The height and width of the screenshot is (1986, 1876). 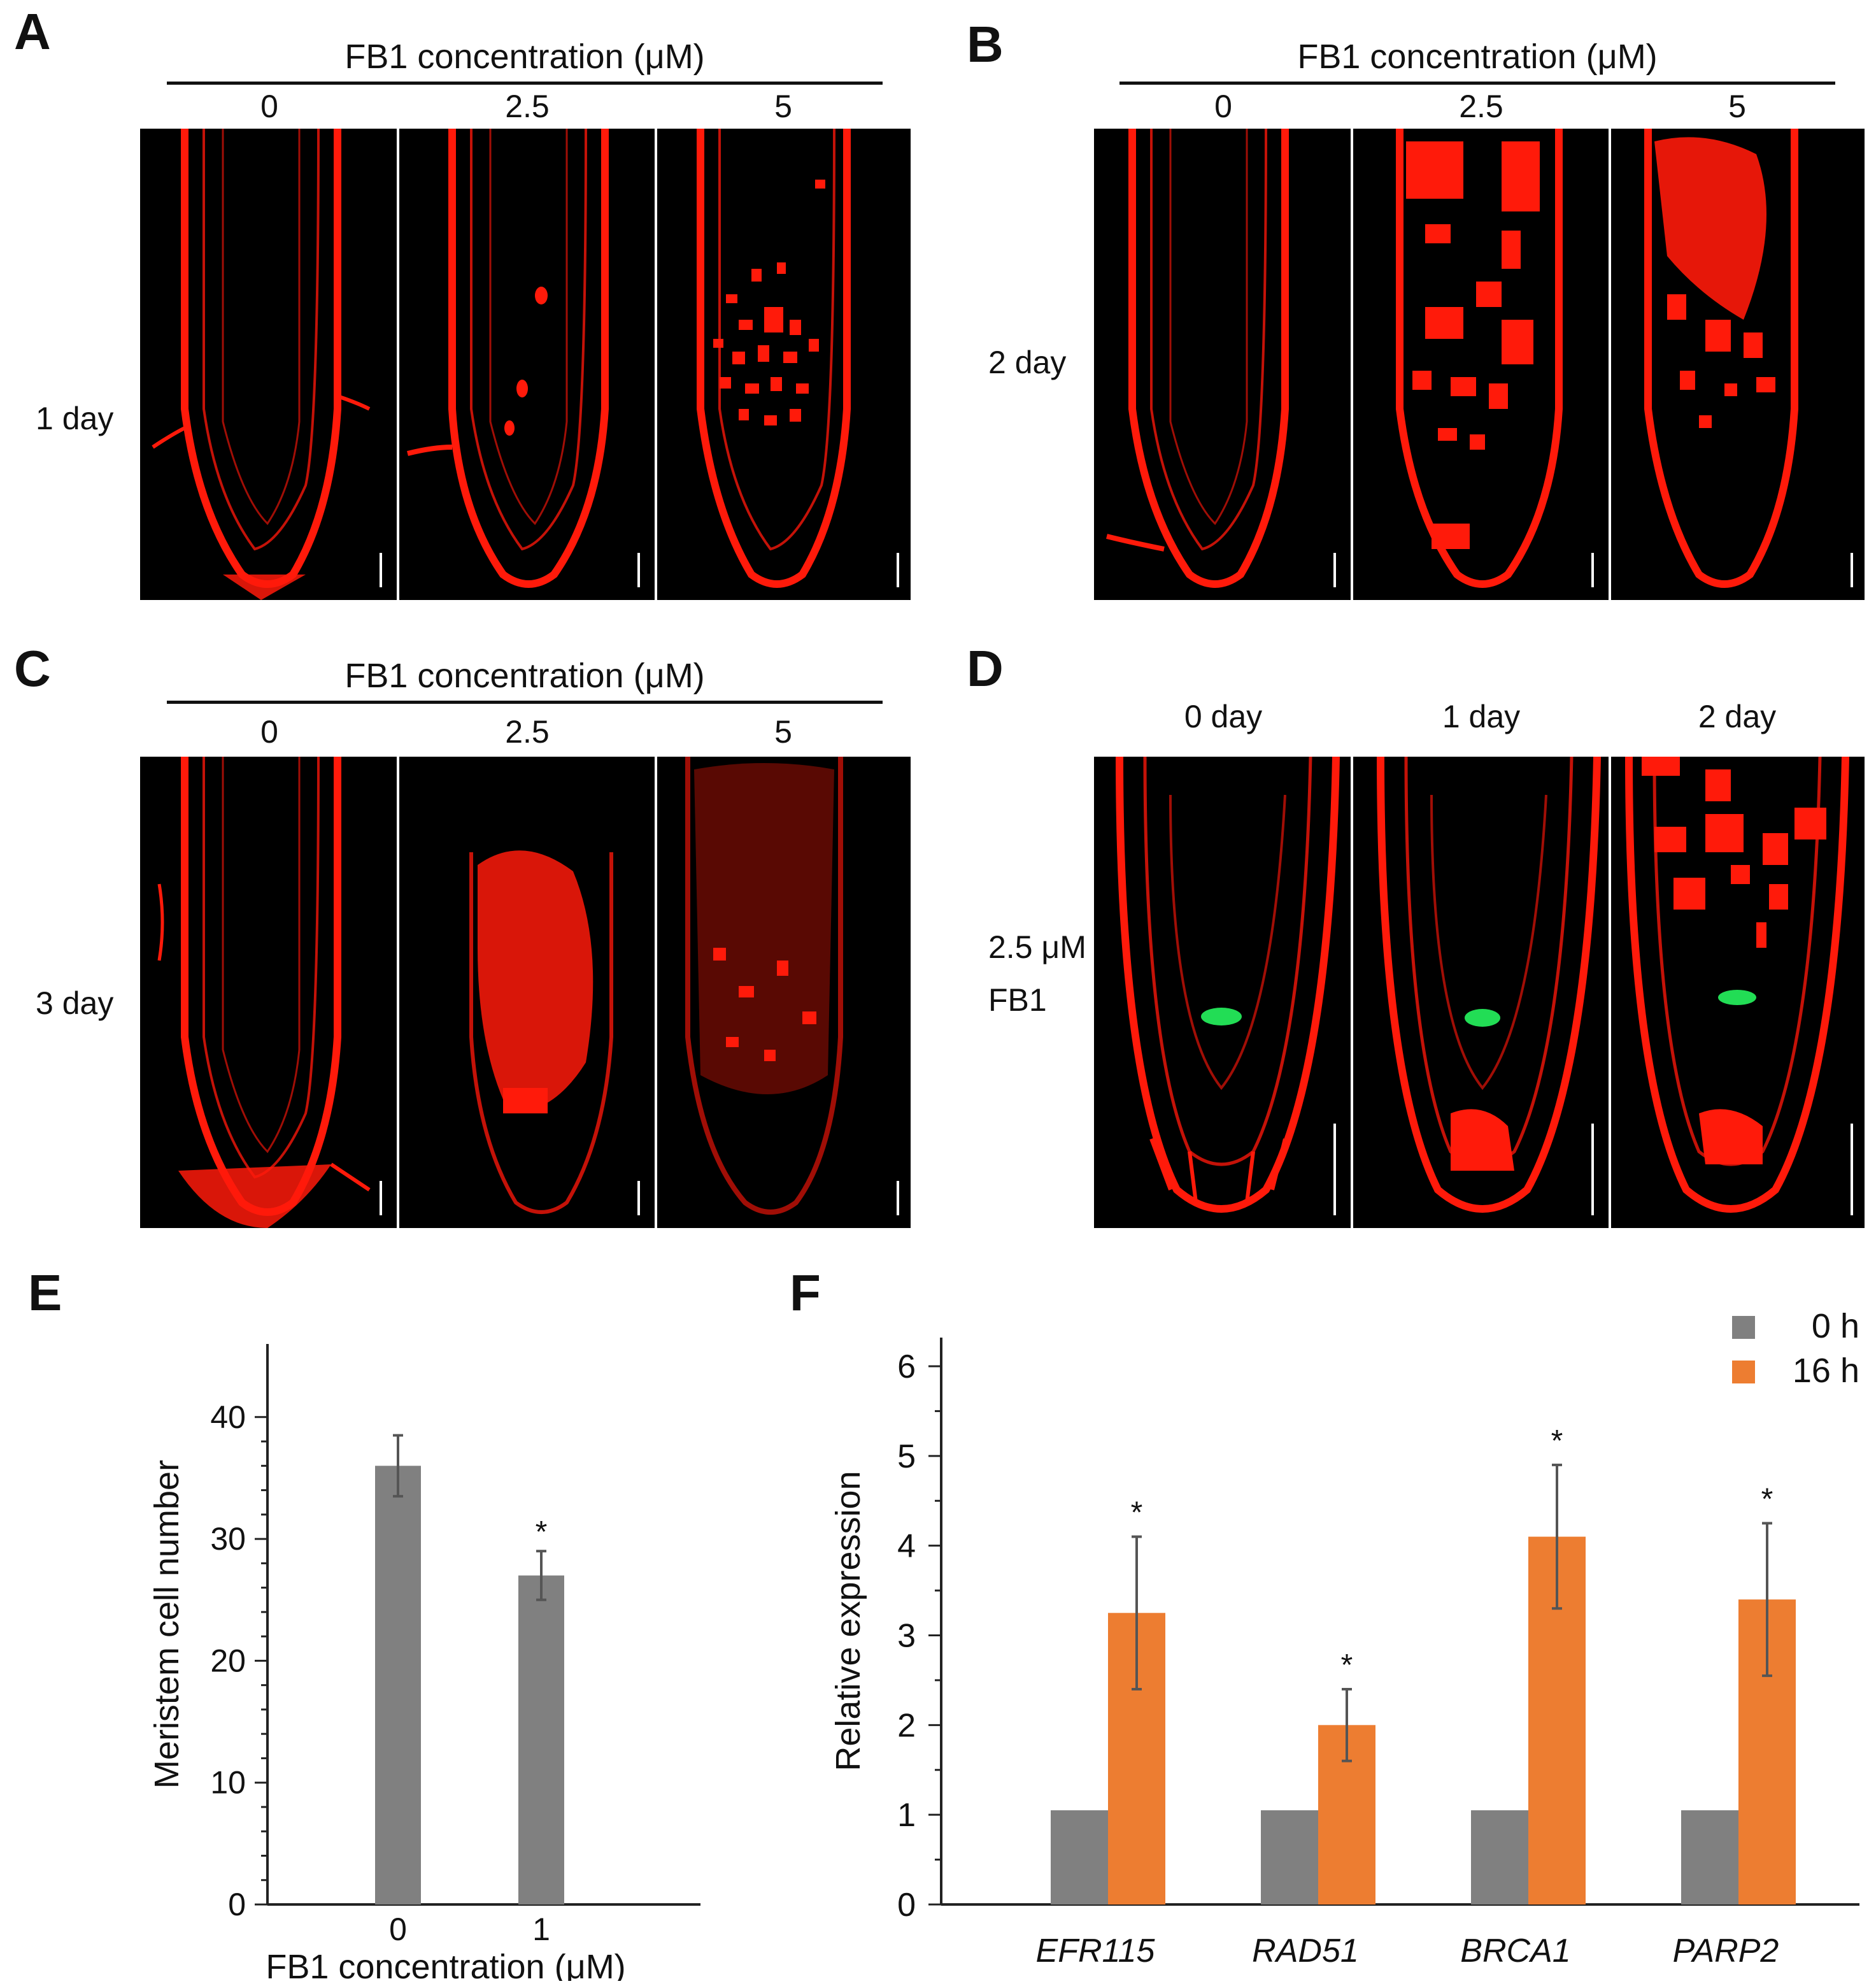 I want to click on panel-b-col-label: 2.5, so click(x=1481, y=106).